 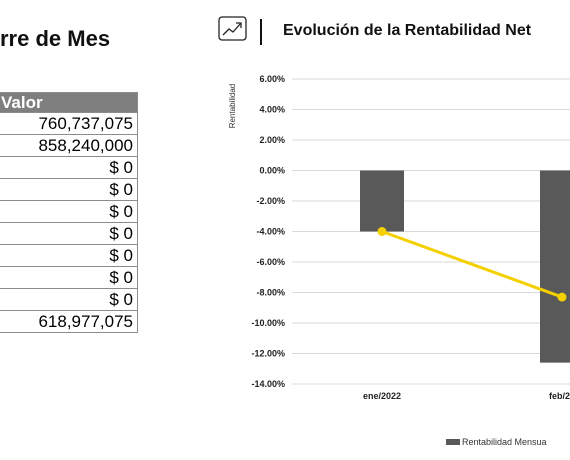 What do you see at coordinates (270, 262) in the screenshot?
I see `y-tick-label: -6.00%` at bounding box center [270, 262].